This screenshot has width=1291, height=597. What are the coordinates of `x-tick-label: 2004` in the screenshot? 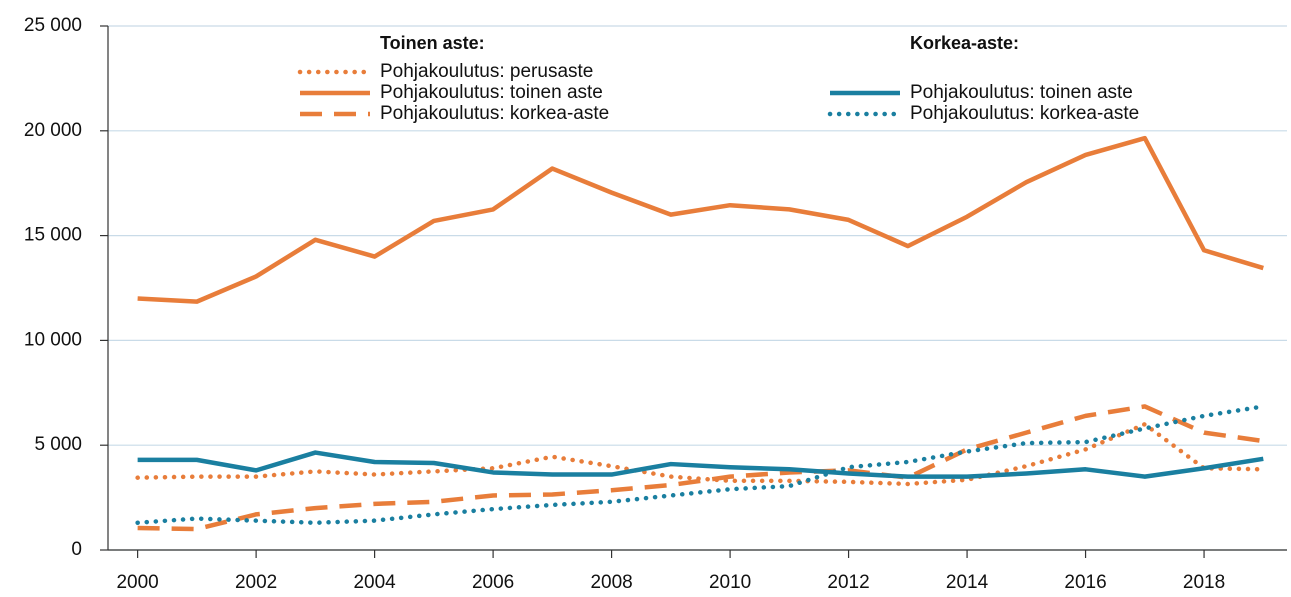 It's located at (374, 582).